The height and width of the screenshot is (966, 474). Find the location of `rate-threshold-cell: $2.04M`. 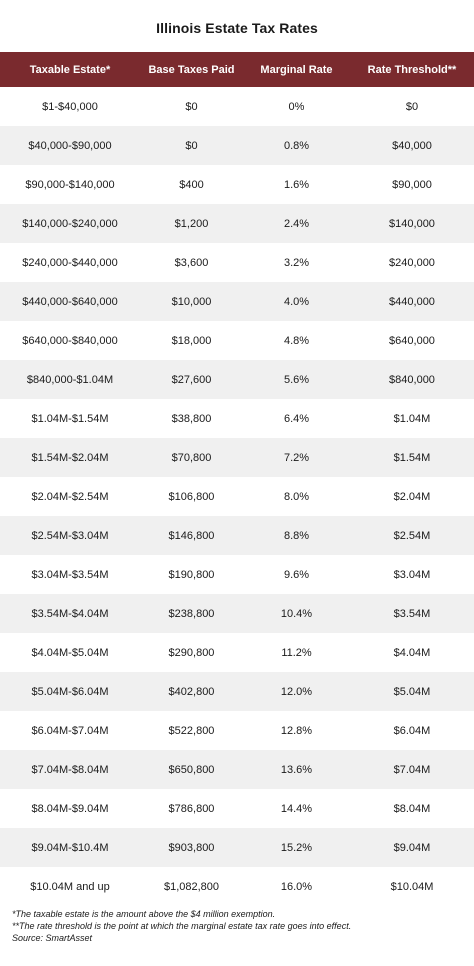

rate-threshold-cell: $2.04M is located at coordinates (412, 496).